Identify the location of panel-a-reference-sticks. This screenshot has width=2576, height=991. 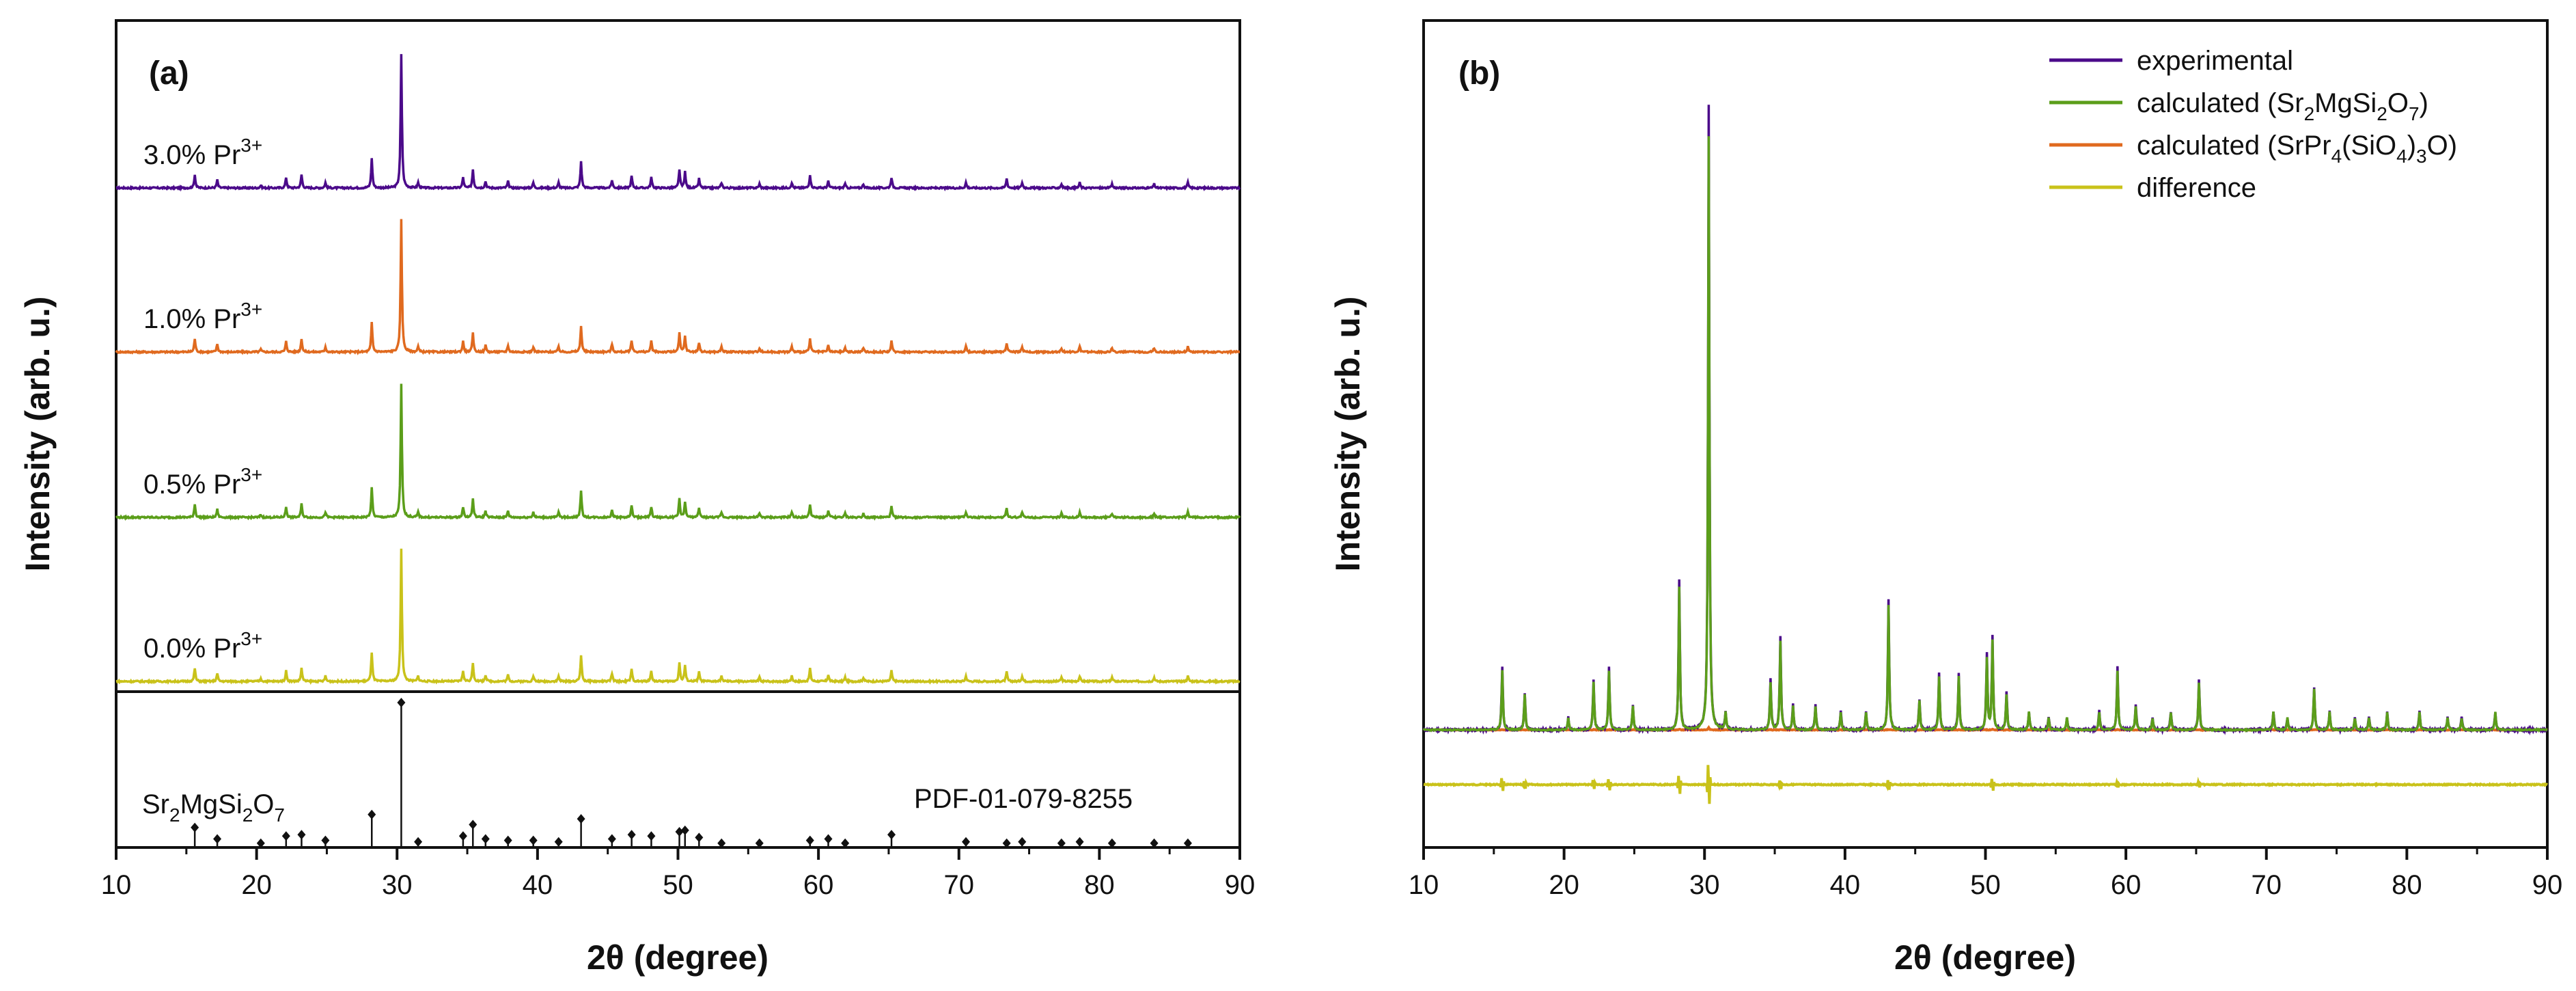
(691, 773).